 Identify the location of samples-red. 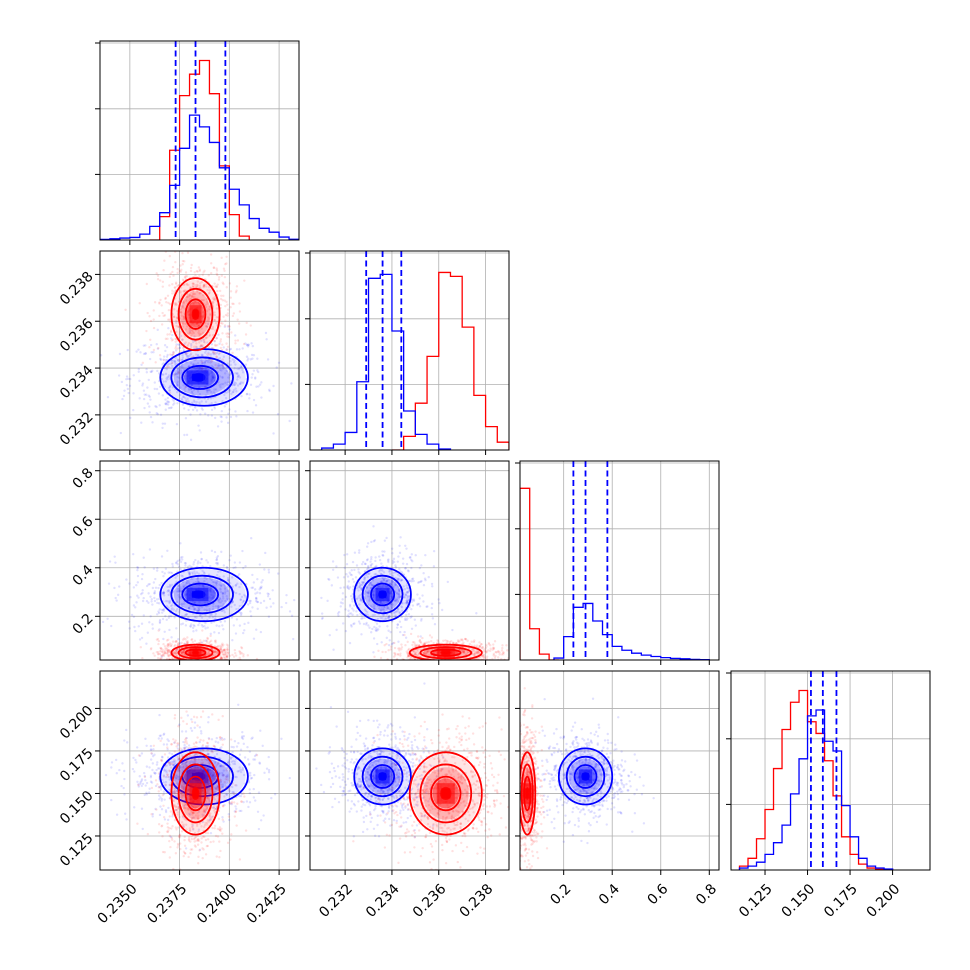
(441, 646).